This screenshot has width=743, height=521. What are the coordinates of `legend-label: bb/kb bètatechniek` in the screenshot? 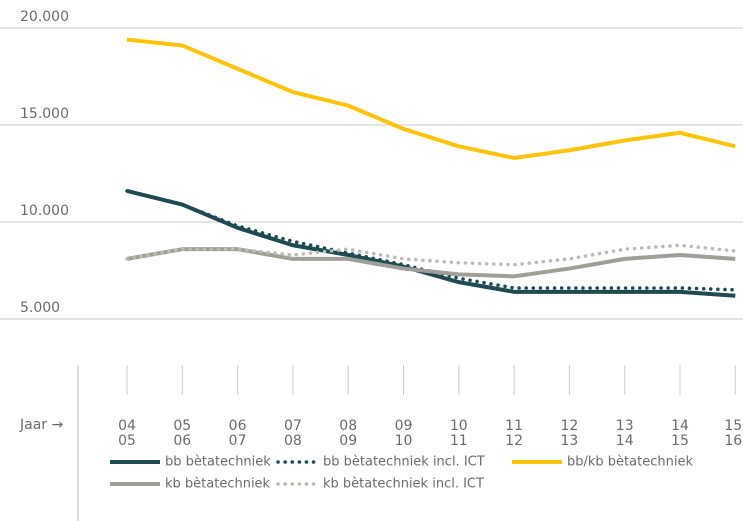 It's located at (630, 462).